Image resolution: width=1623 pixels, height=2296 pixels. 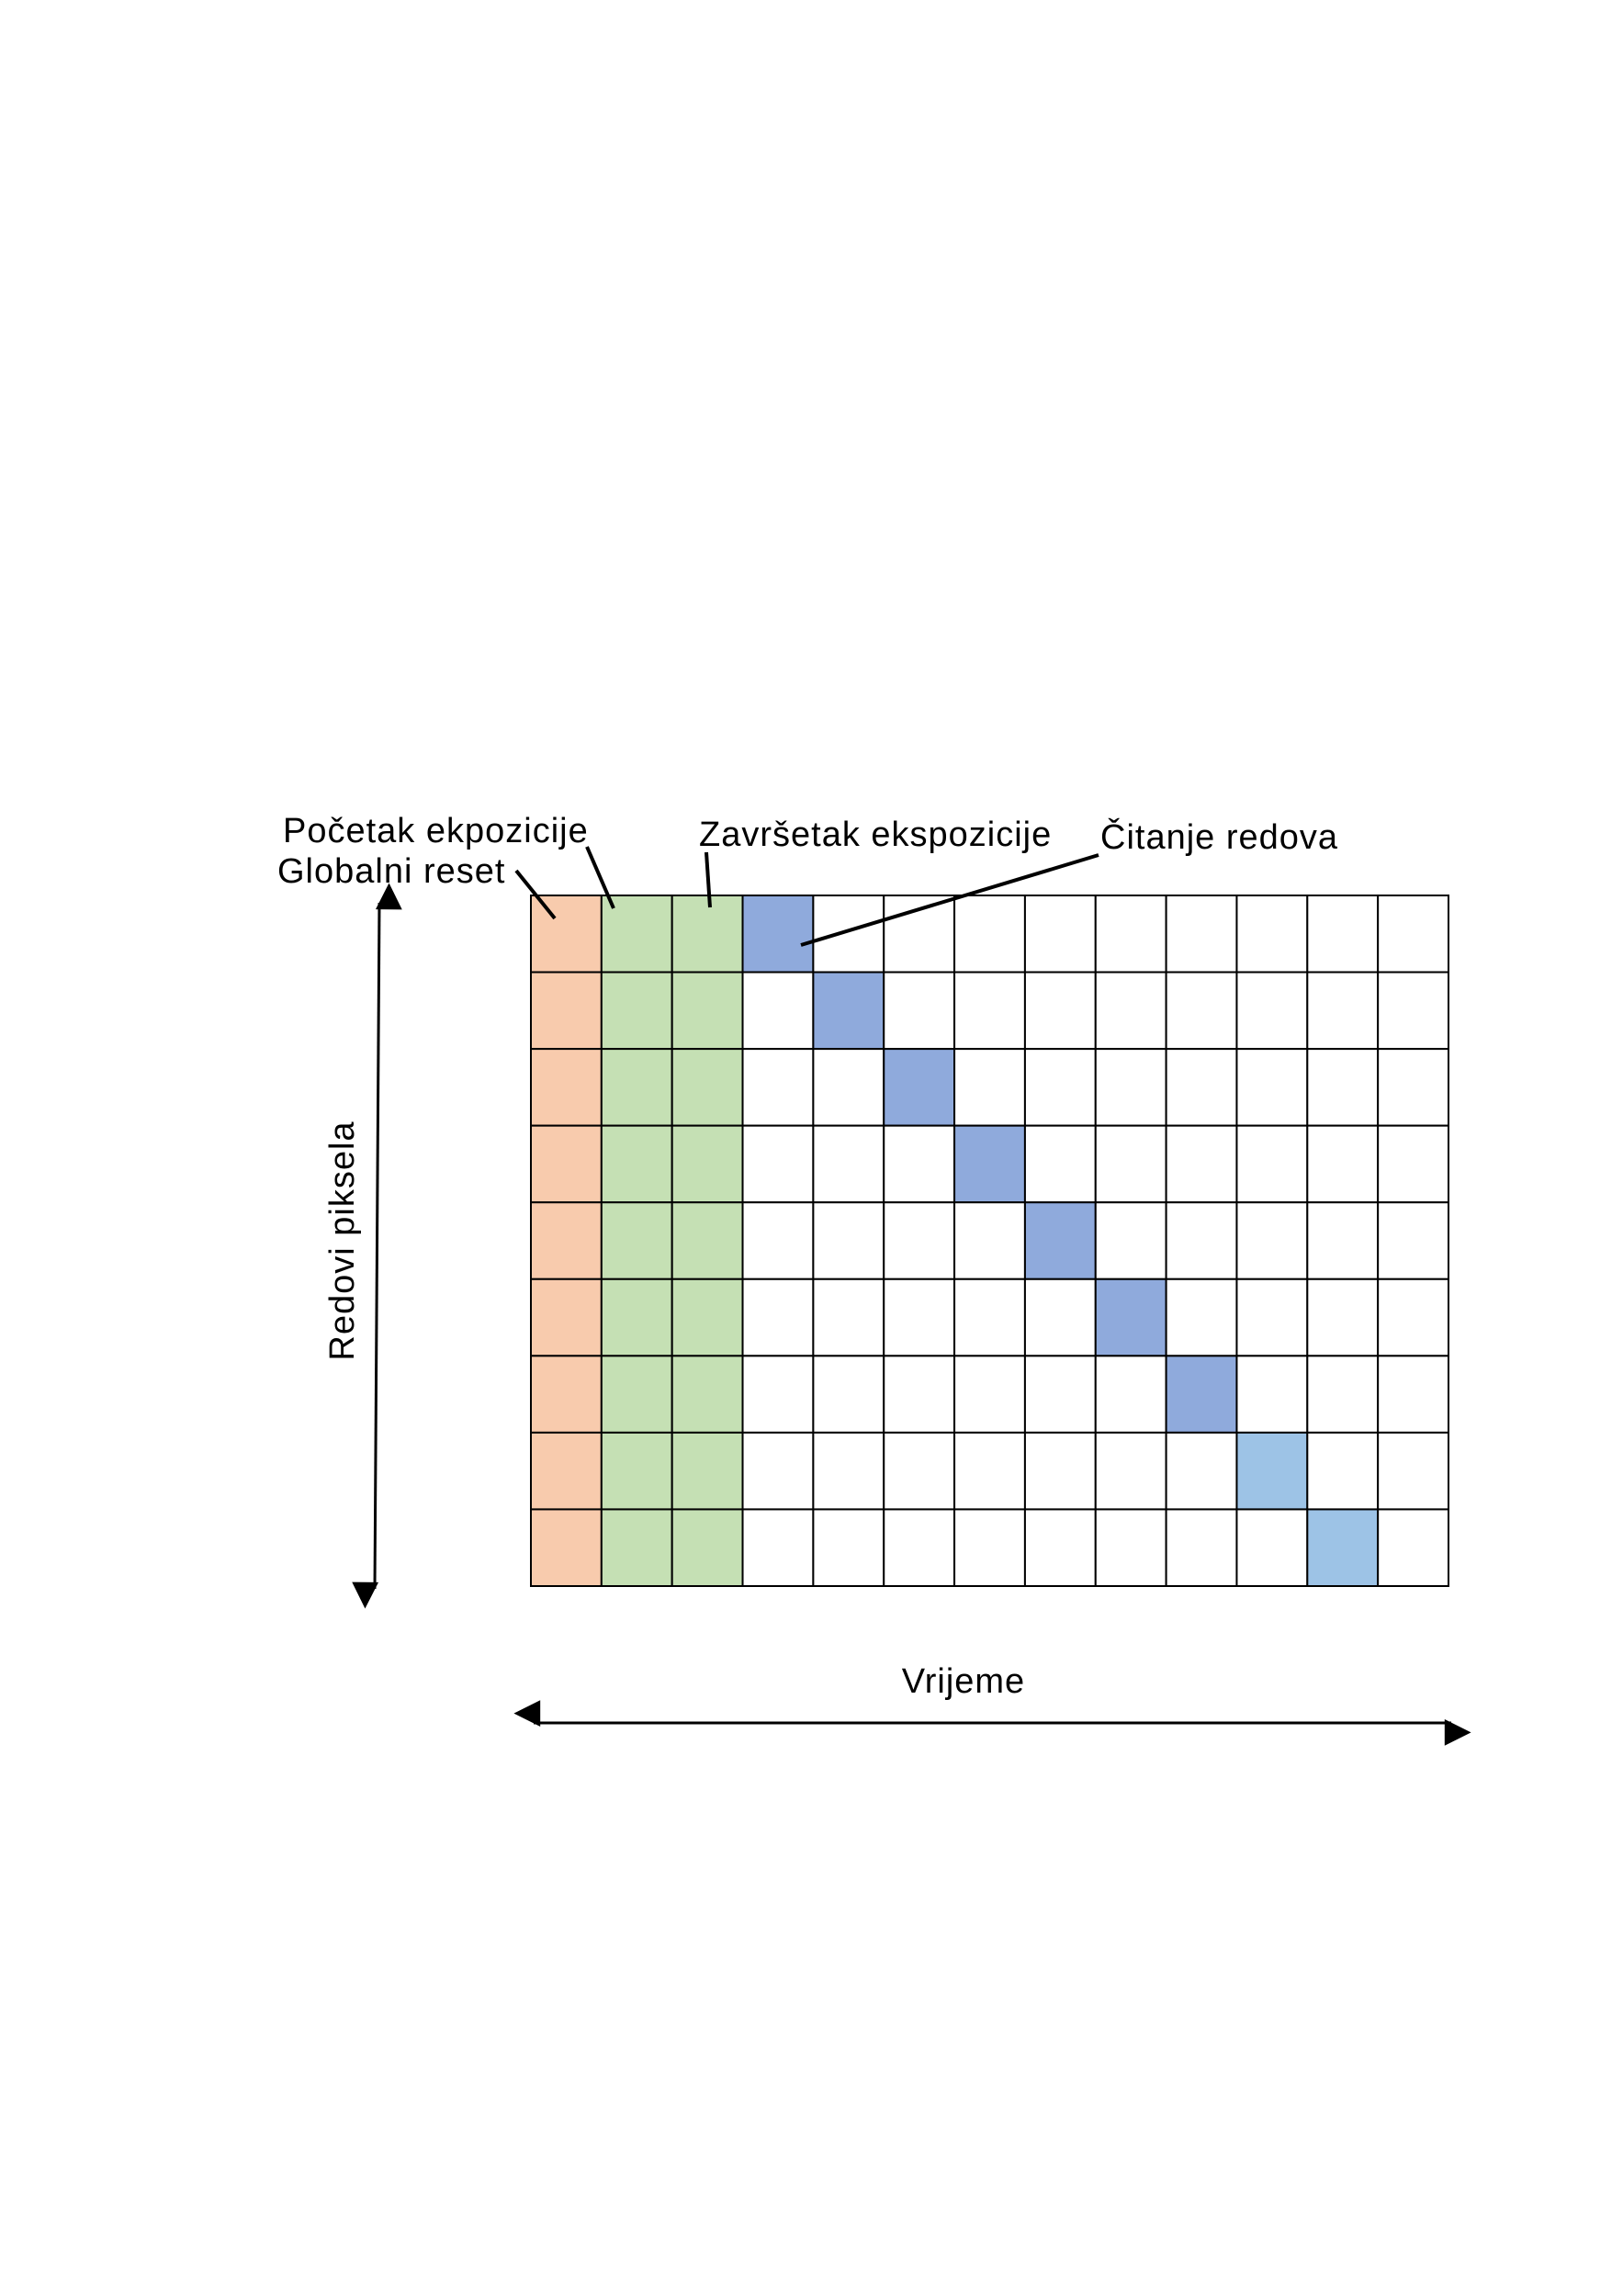 What do you see at coordinates (875, 835) in the screenshot?
I see `label: Završetak ekspozicije` at bounding box center [875, 835].